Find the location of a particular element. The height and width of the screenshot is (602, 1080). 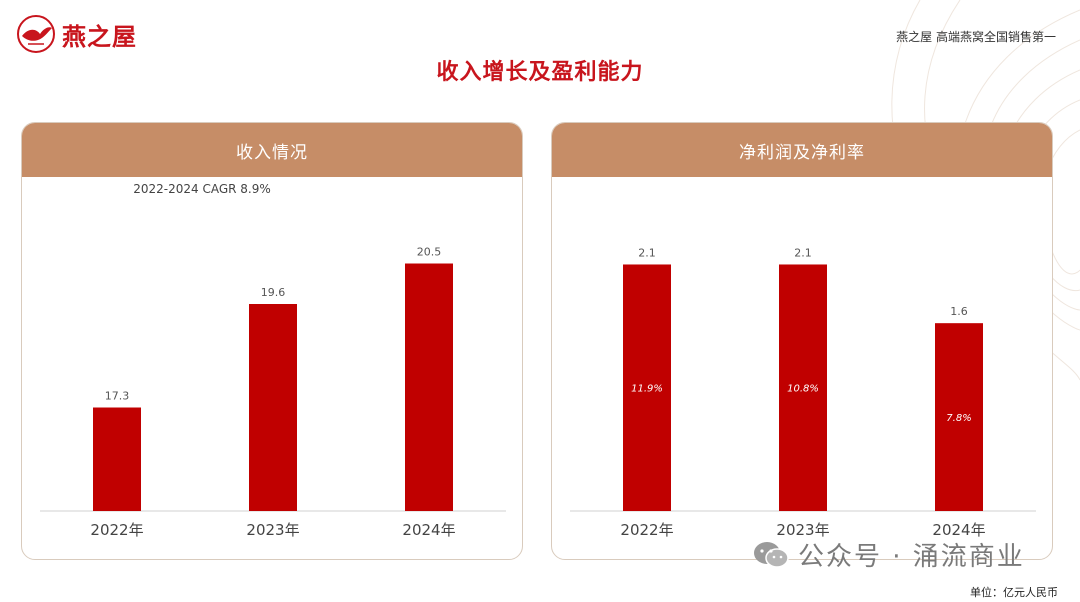

unit-note: 单位：亿元人民币 is located at coordinates (1014, 592).